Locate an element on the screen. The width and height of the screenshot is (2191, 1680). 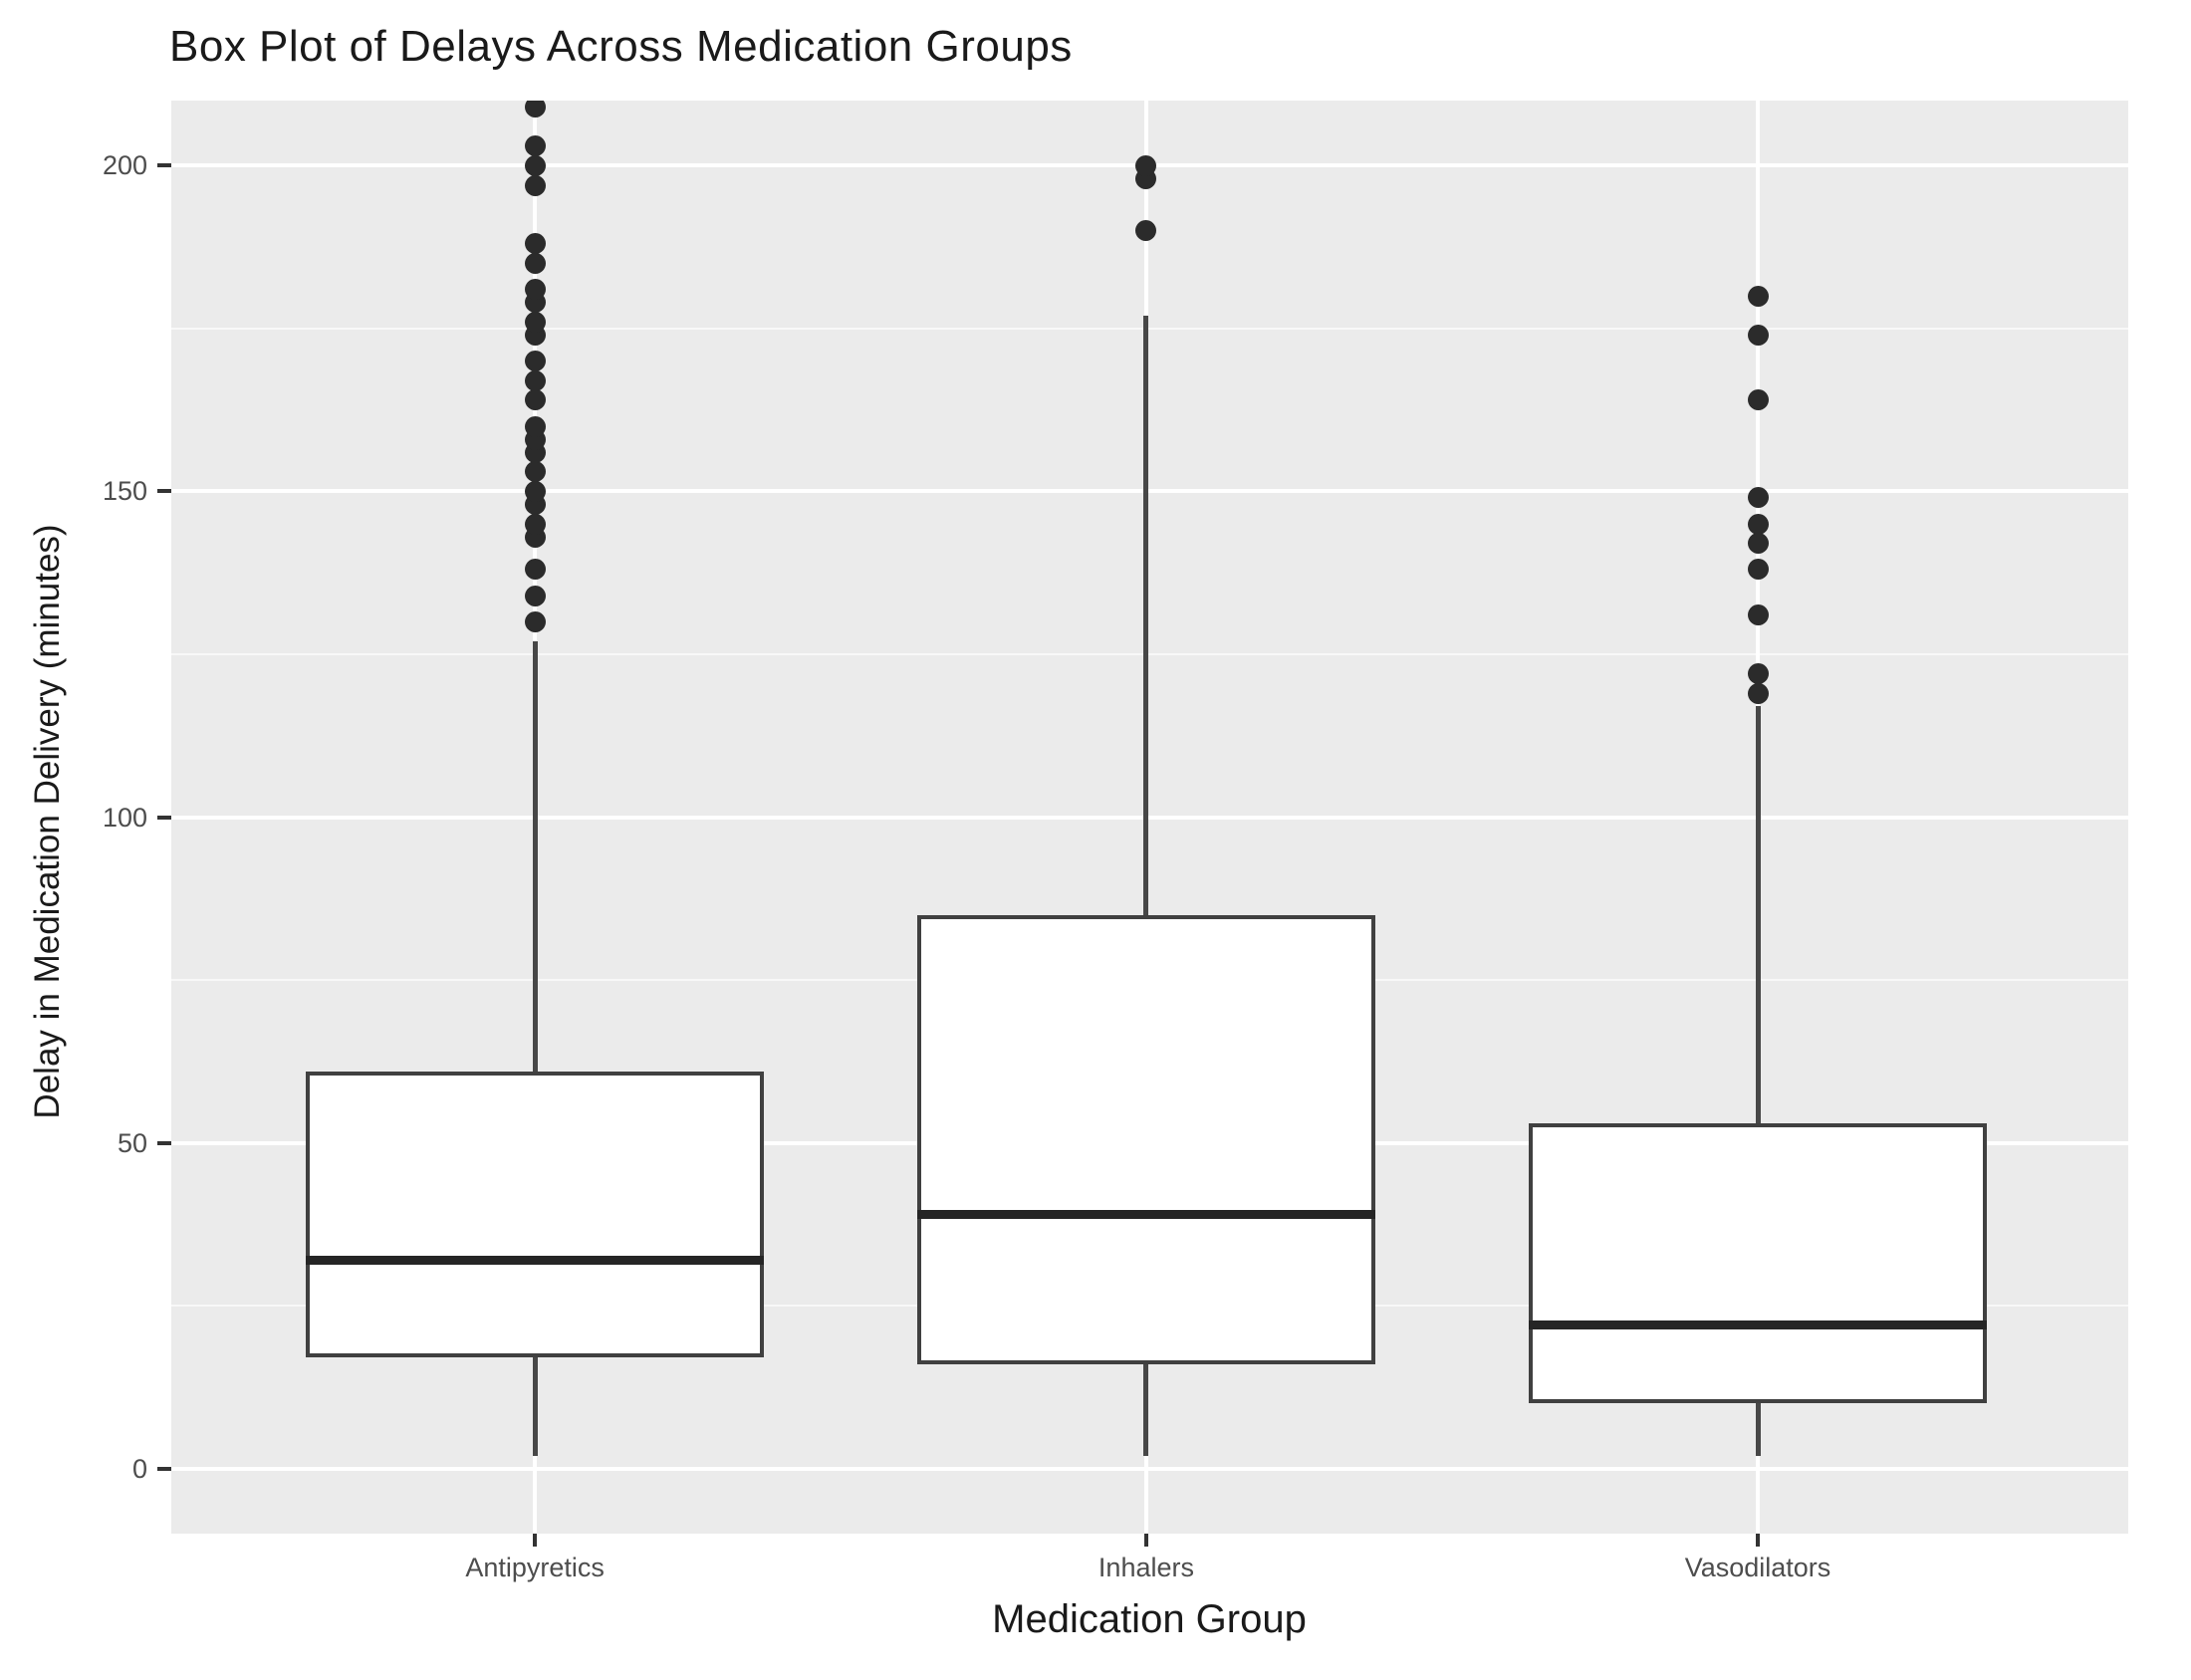
y-tick-label: 100 is located at coordinates (124, 817).